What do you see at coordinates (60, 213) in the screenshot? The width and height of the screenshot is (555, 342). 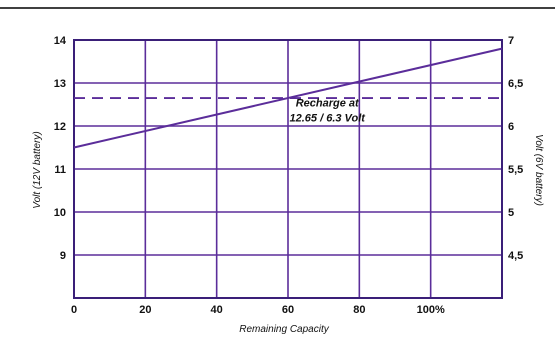 I see `y-tick-label: 10` at bounding box center [60, 213].